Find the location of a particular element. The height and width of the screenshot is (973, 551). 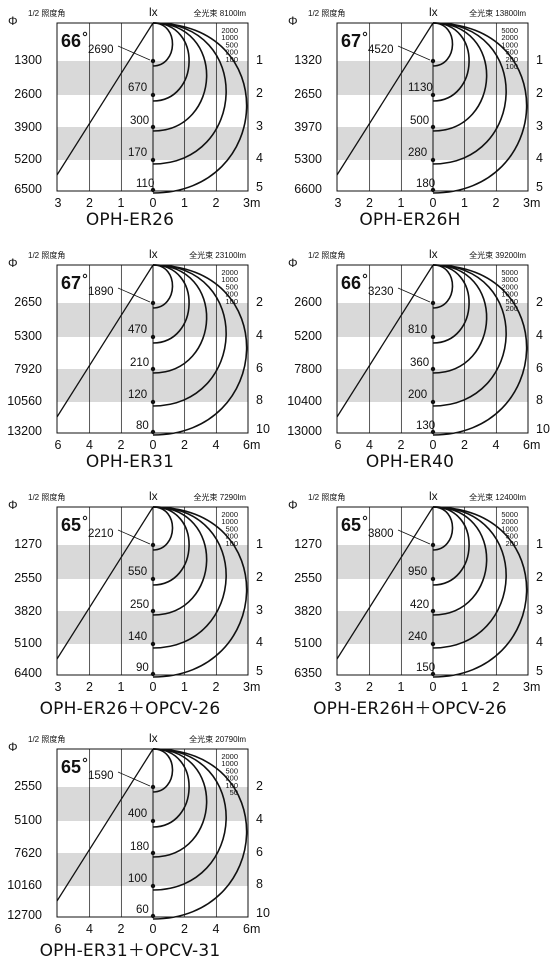

lux-value: 810 is located at coordinates (417, 330).